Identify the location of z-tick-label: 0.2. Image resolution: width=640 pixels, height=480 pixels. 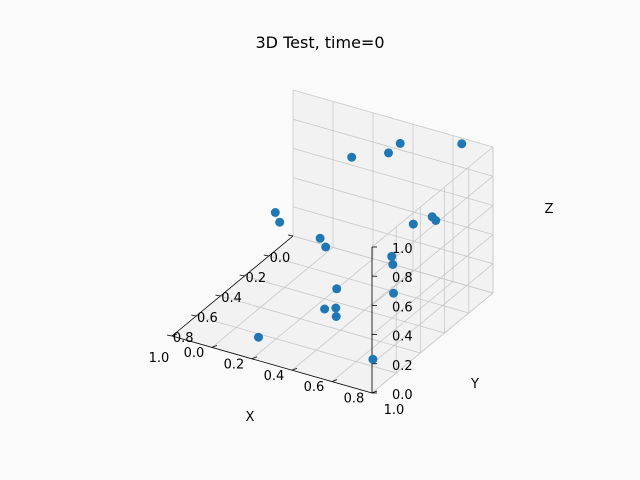
(402, 366).